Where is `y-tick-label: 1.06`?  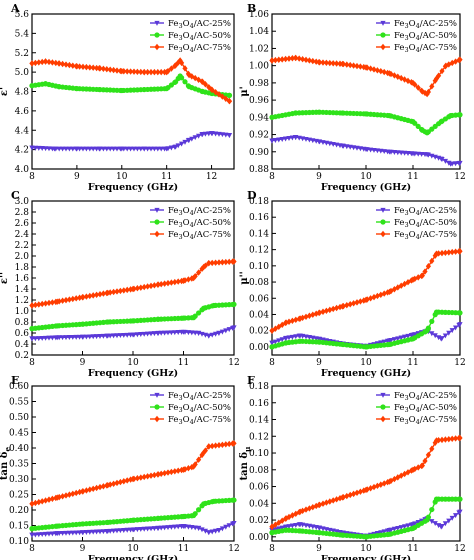
y-tick-label: 1.06 is located at coordinates (259, 15).